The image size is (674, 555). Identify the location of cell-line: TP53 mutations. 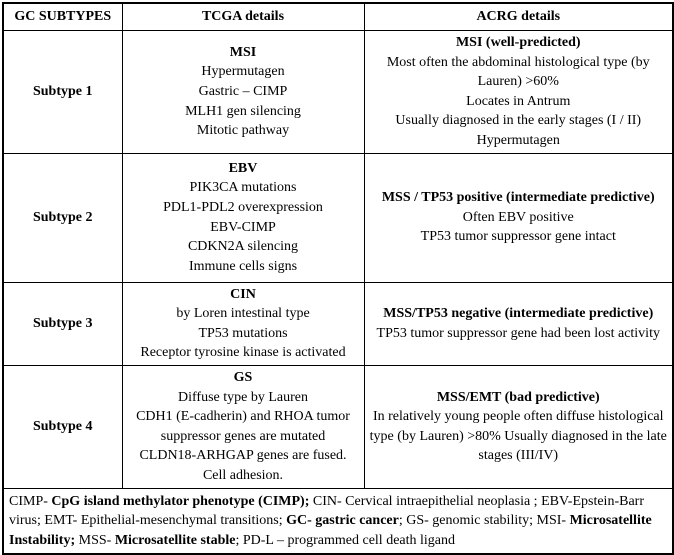
(243, 333).